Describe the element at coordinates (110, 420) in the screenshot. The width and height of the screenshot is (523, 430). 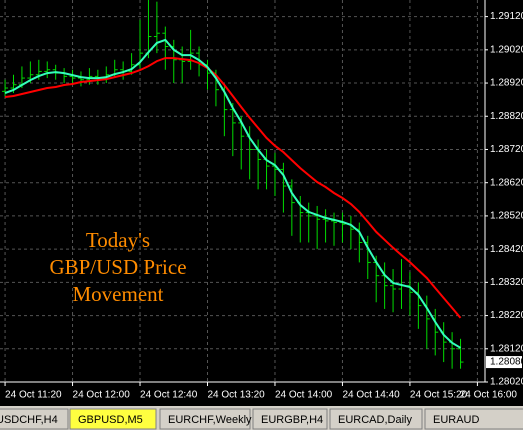
I see `tab-label: GBPUSD,M5` at that location.